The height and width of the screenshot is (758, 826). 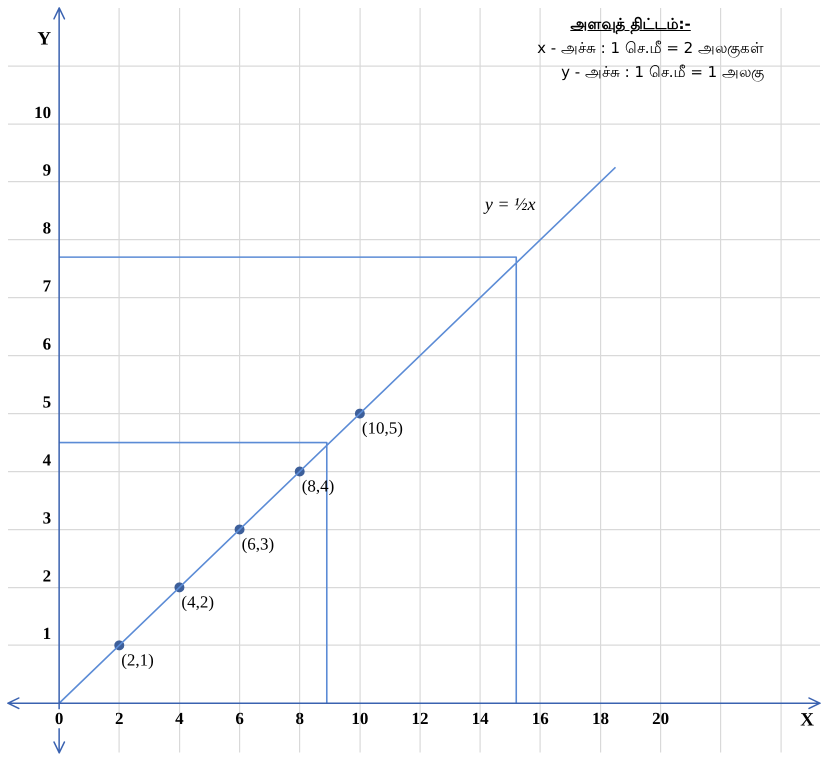 What do you see at coordinates (807, 720) in the screenshot?
I see `x-axis-title: X` at bounding box center [807, 720].